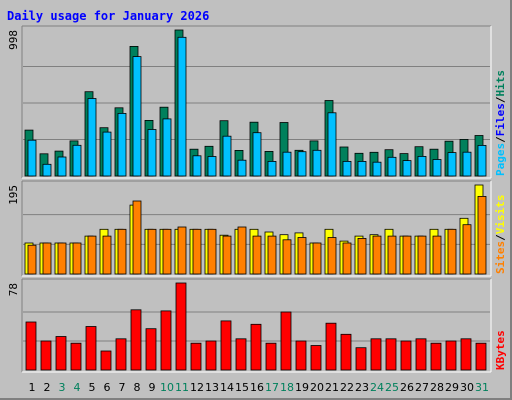  I want to click on day-label: 7, so click(122, 387).